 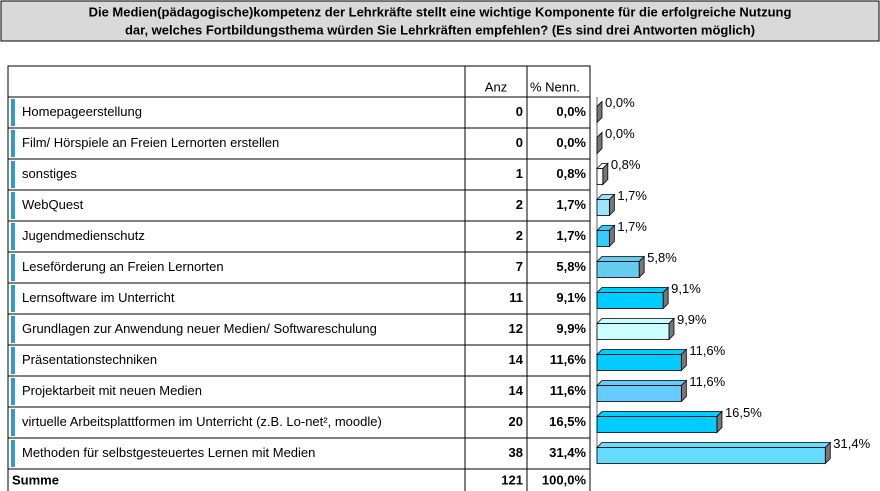 I want to click on count: 7, so click(x=519, y=266).